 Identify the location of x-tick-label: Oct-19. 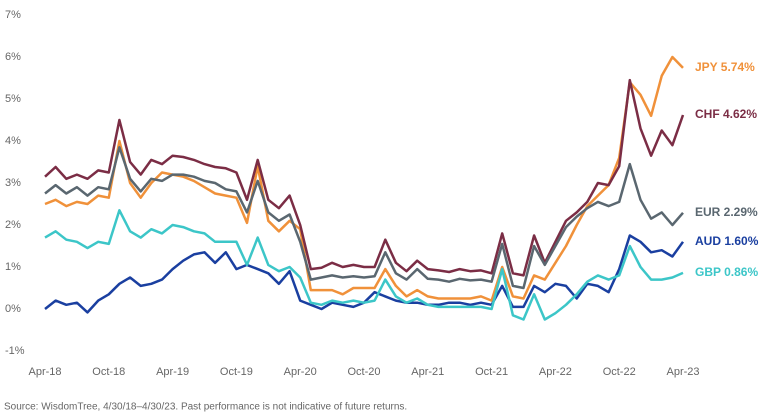
(236, 372).